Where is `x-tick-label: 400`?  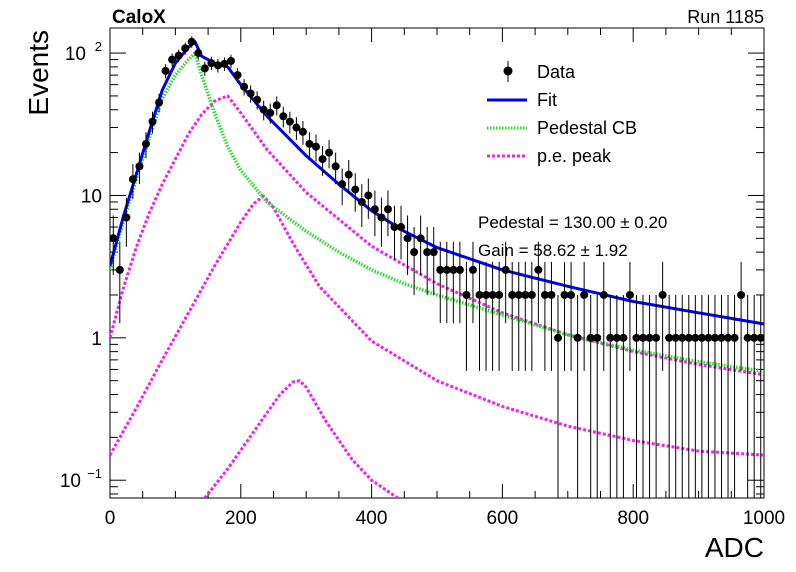
x-tick-label: 400 is located at coordinates (372, 518).